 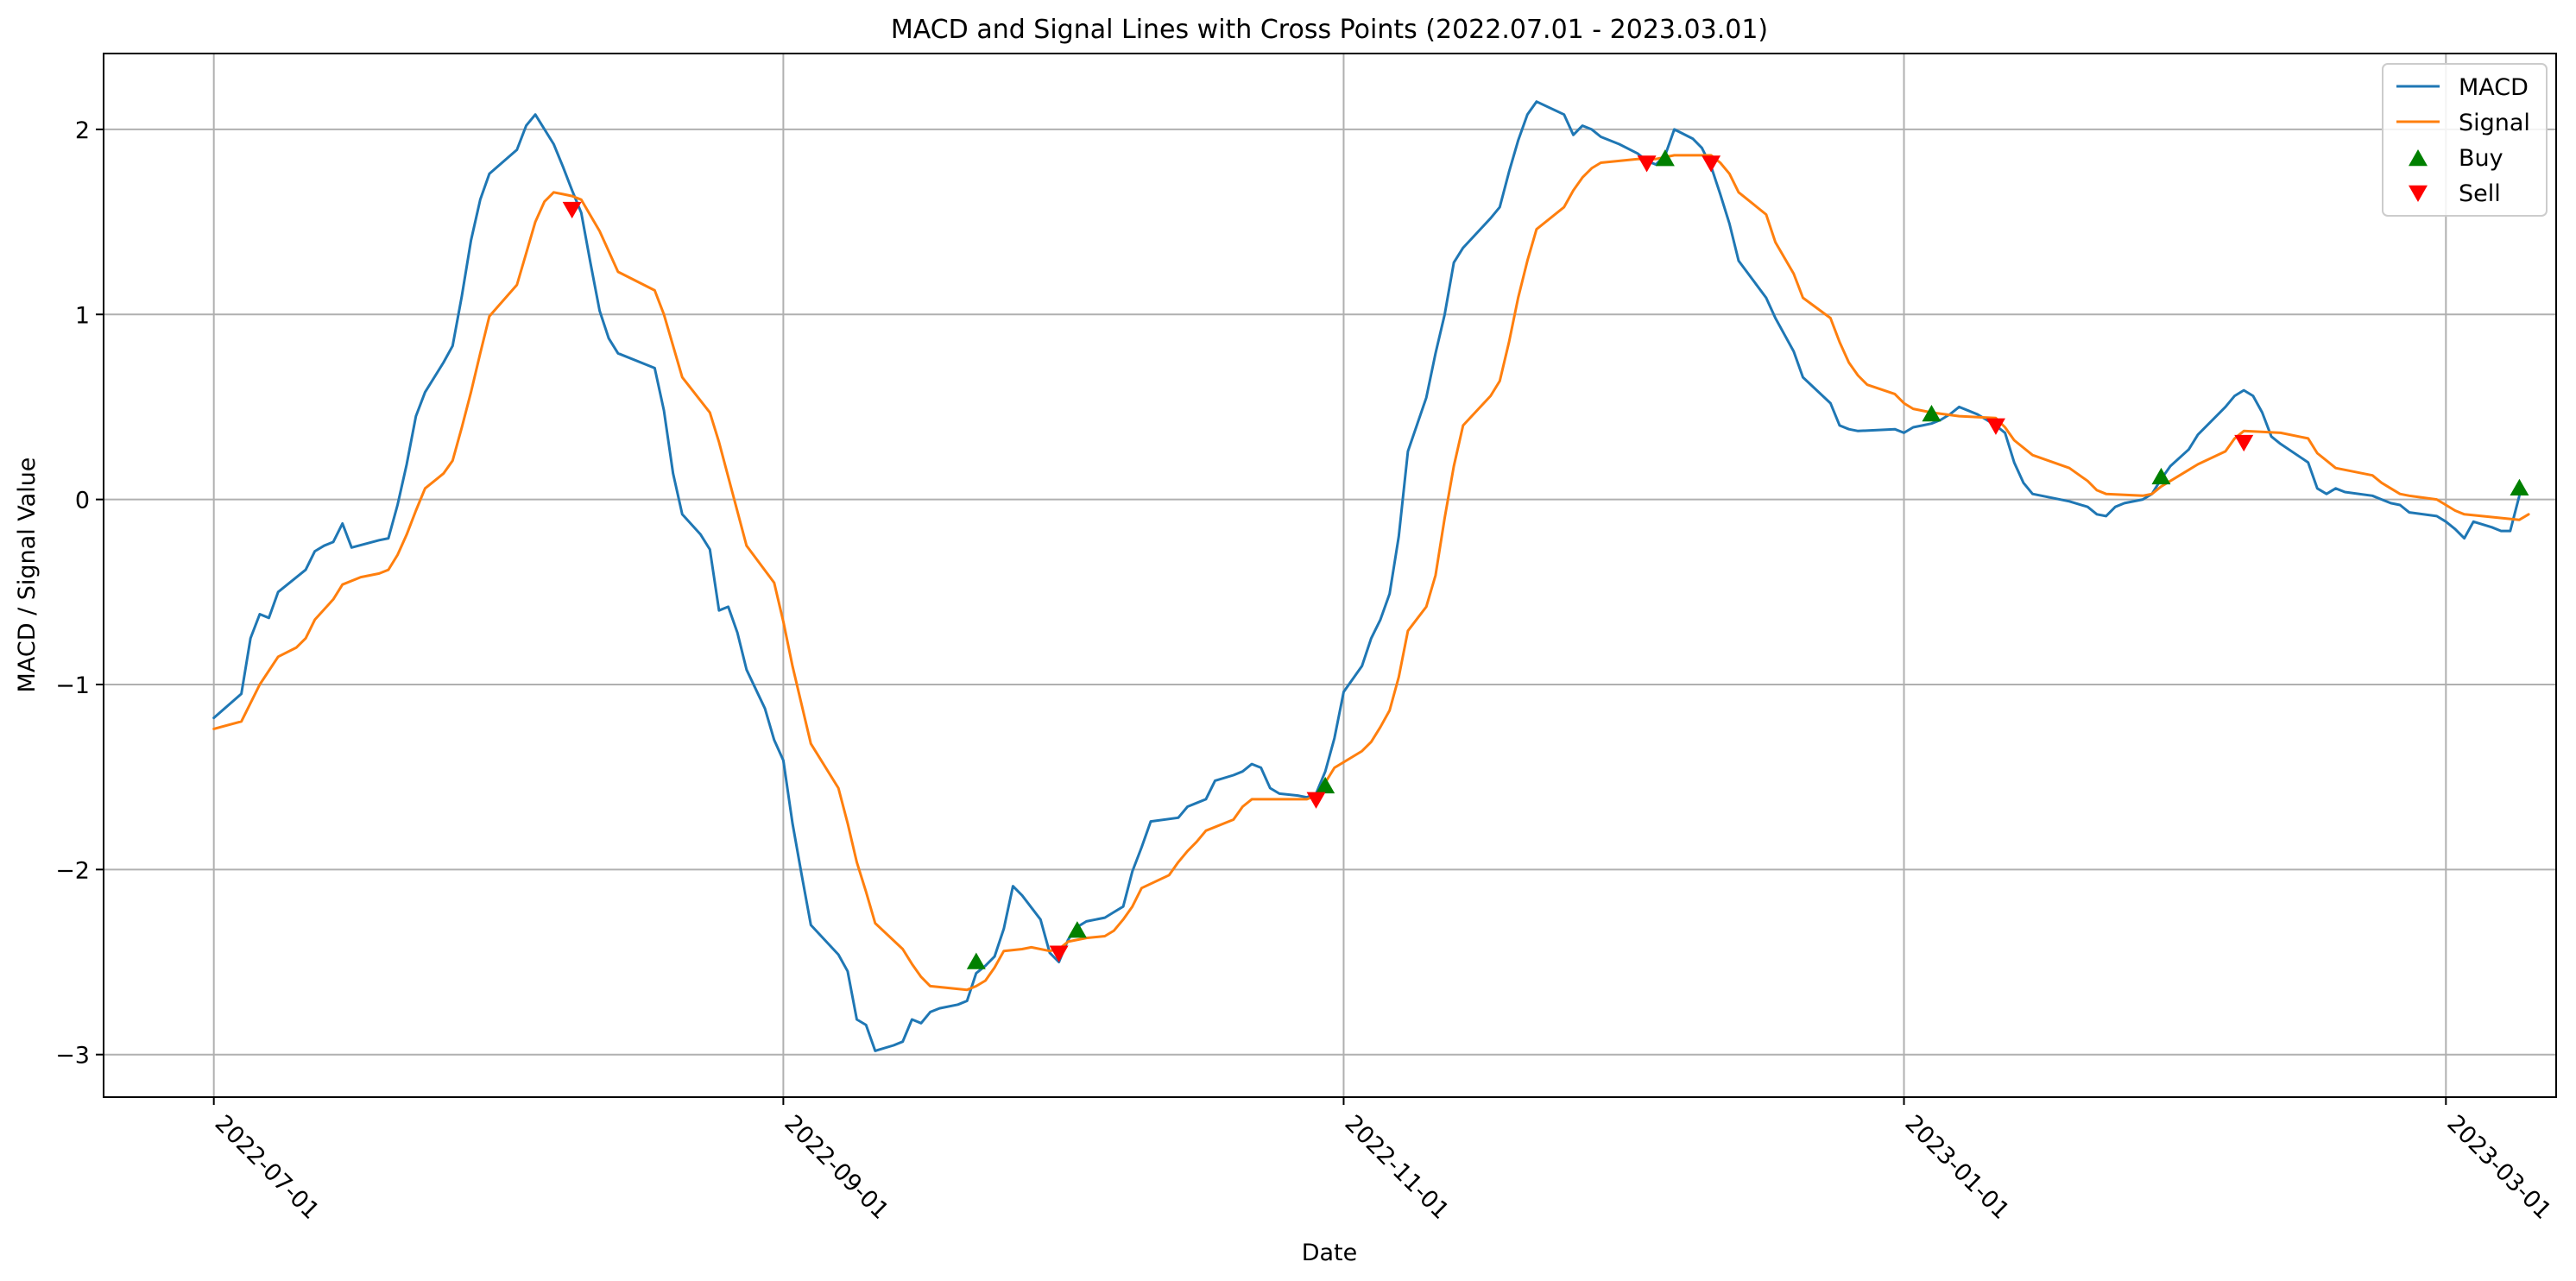 What do you see at coordinates (2418, 158) in the screenshot?
I see `legend-swatch-buy` at bounding box center [2418, 158].